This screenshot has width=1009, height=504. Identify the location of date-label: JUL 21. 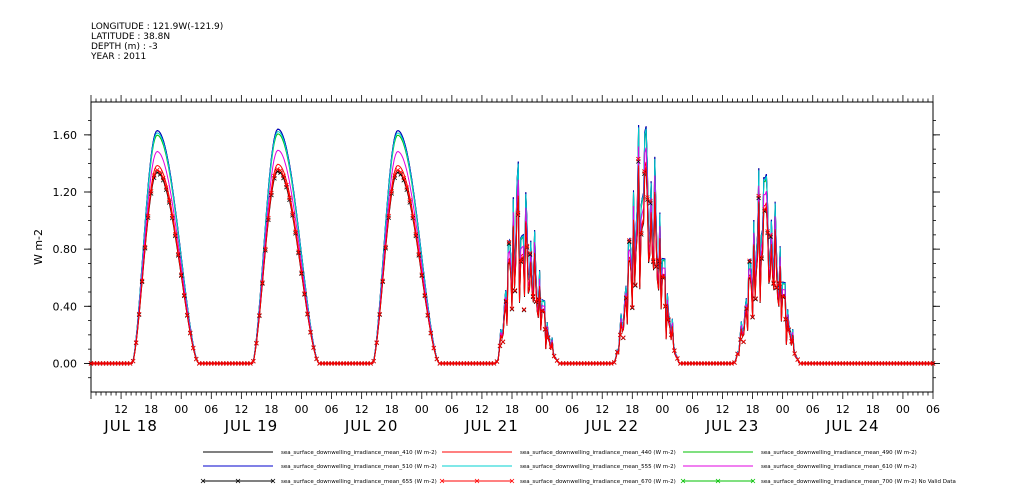
(491, 426).